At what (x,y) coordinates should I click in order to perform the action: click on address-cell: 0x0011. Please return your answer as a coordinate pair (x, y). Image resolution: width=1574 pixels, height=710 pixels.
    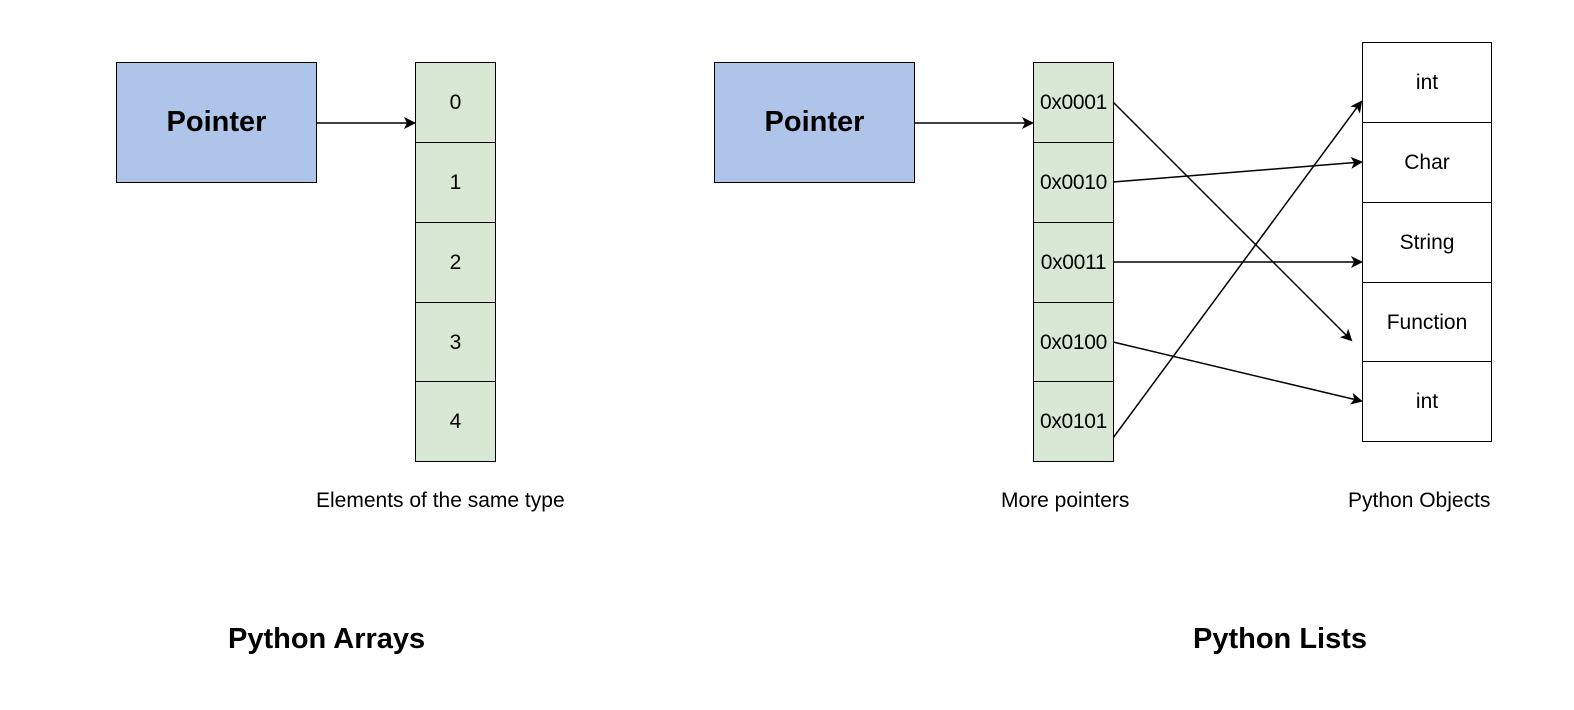
    Looking at the image, I should click on (1073, 262).